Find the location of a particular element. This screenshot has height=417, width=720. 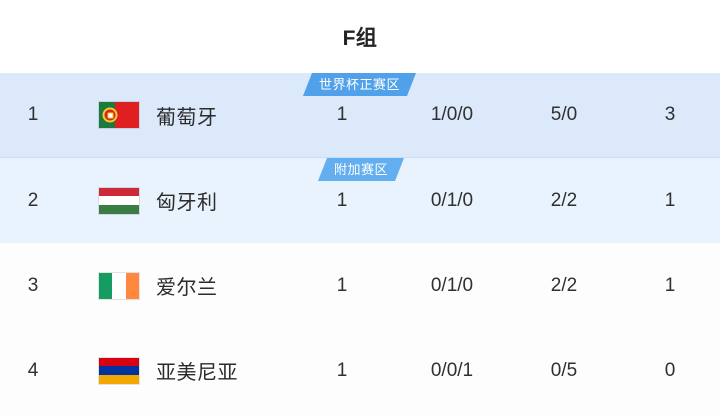

row-goals: 5/0 is located at coordinates (564, 114).